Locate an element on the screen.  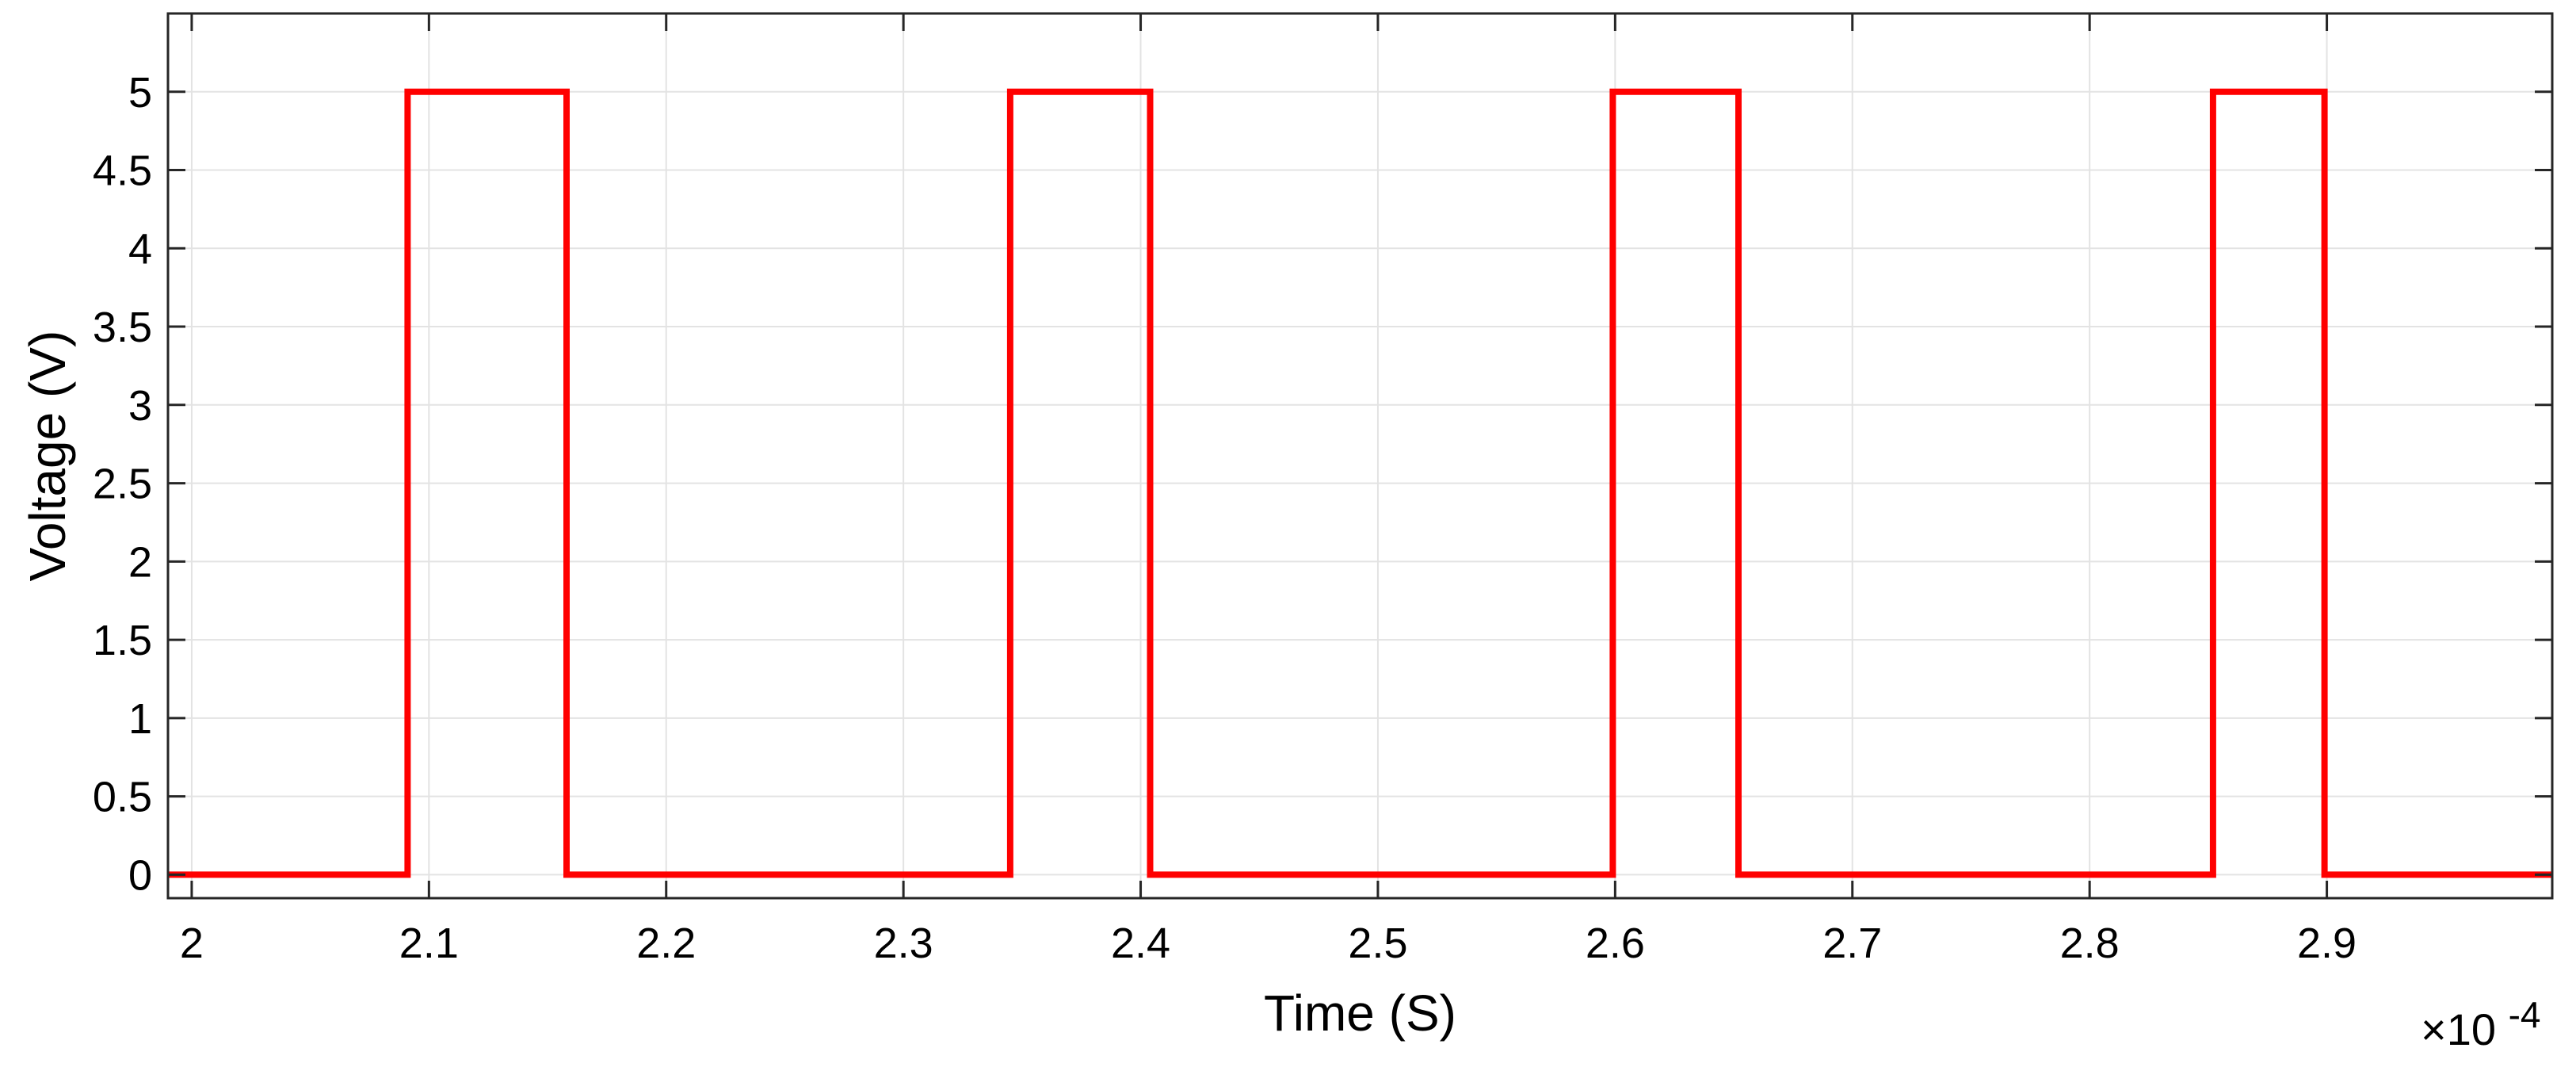
x-axis-exponent-power: -4 is located at coordinates (2525, 1014).